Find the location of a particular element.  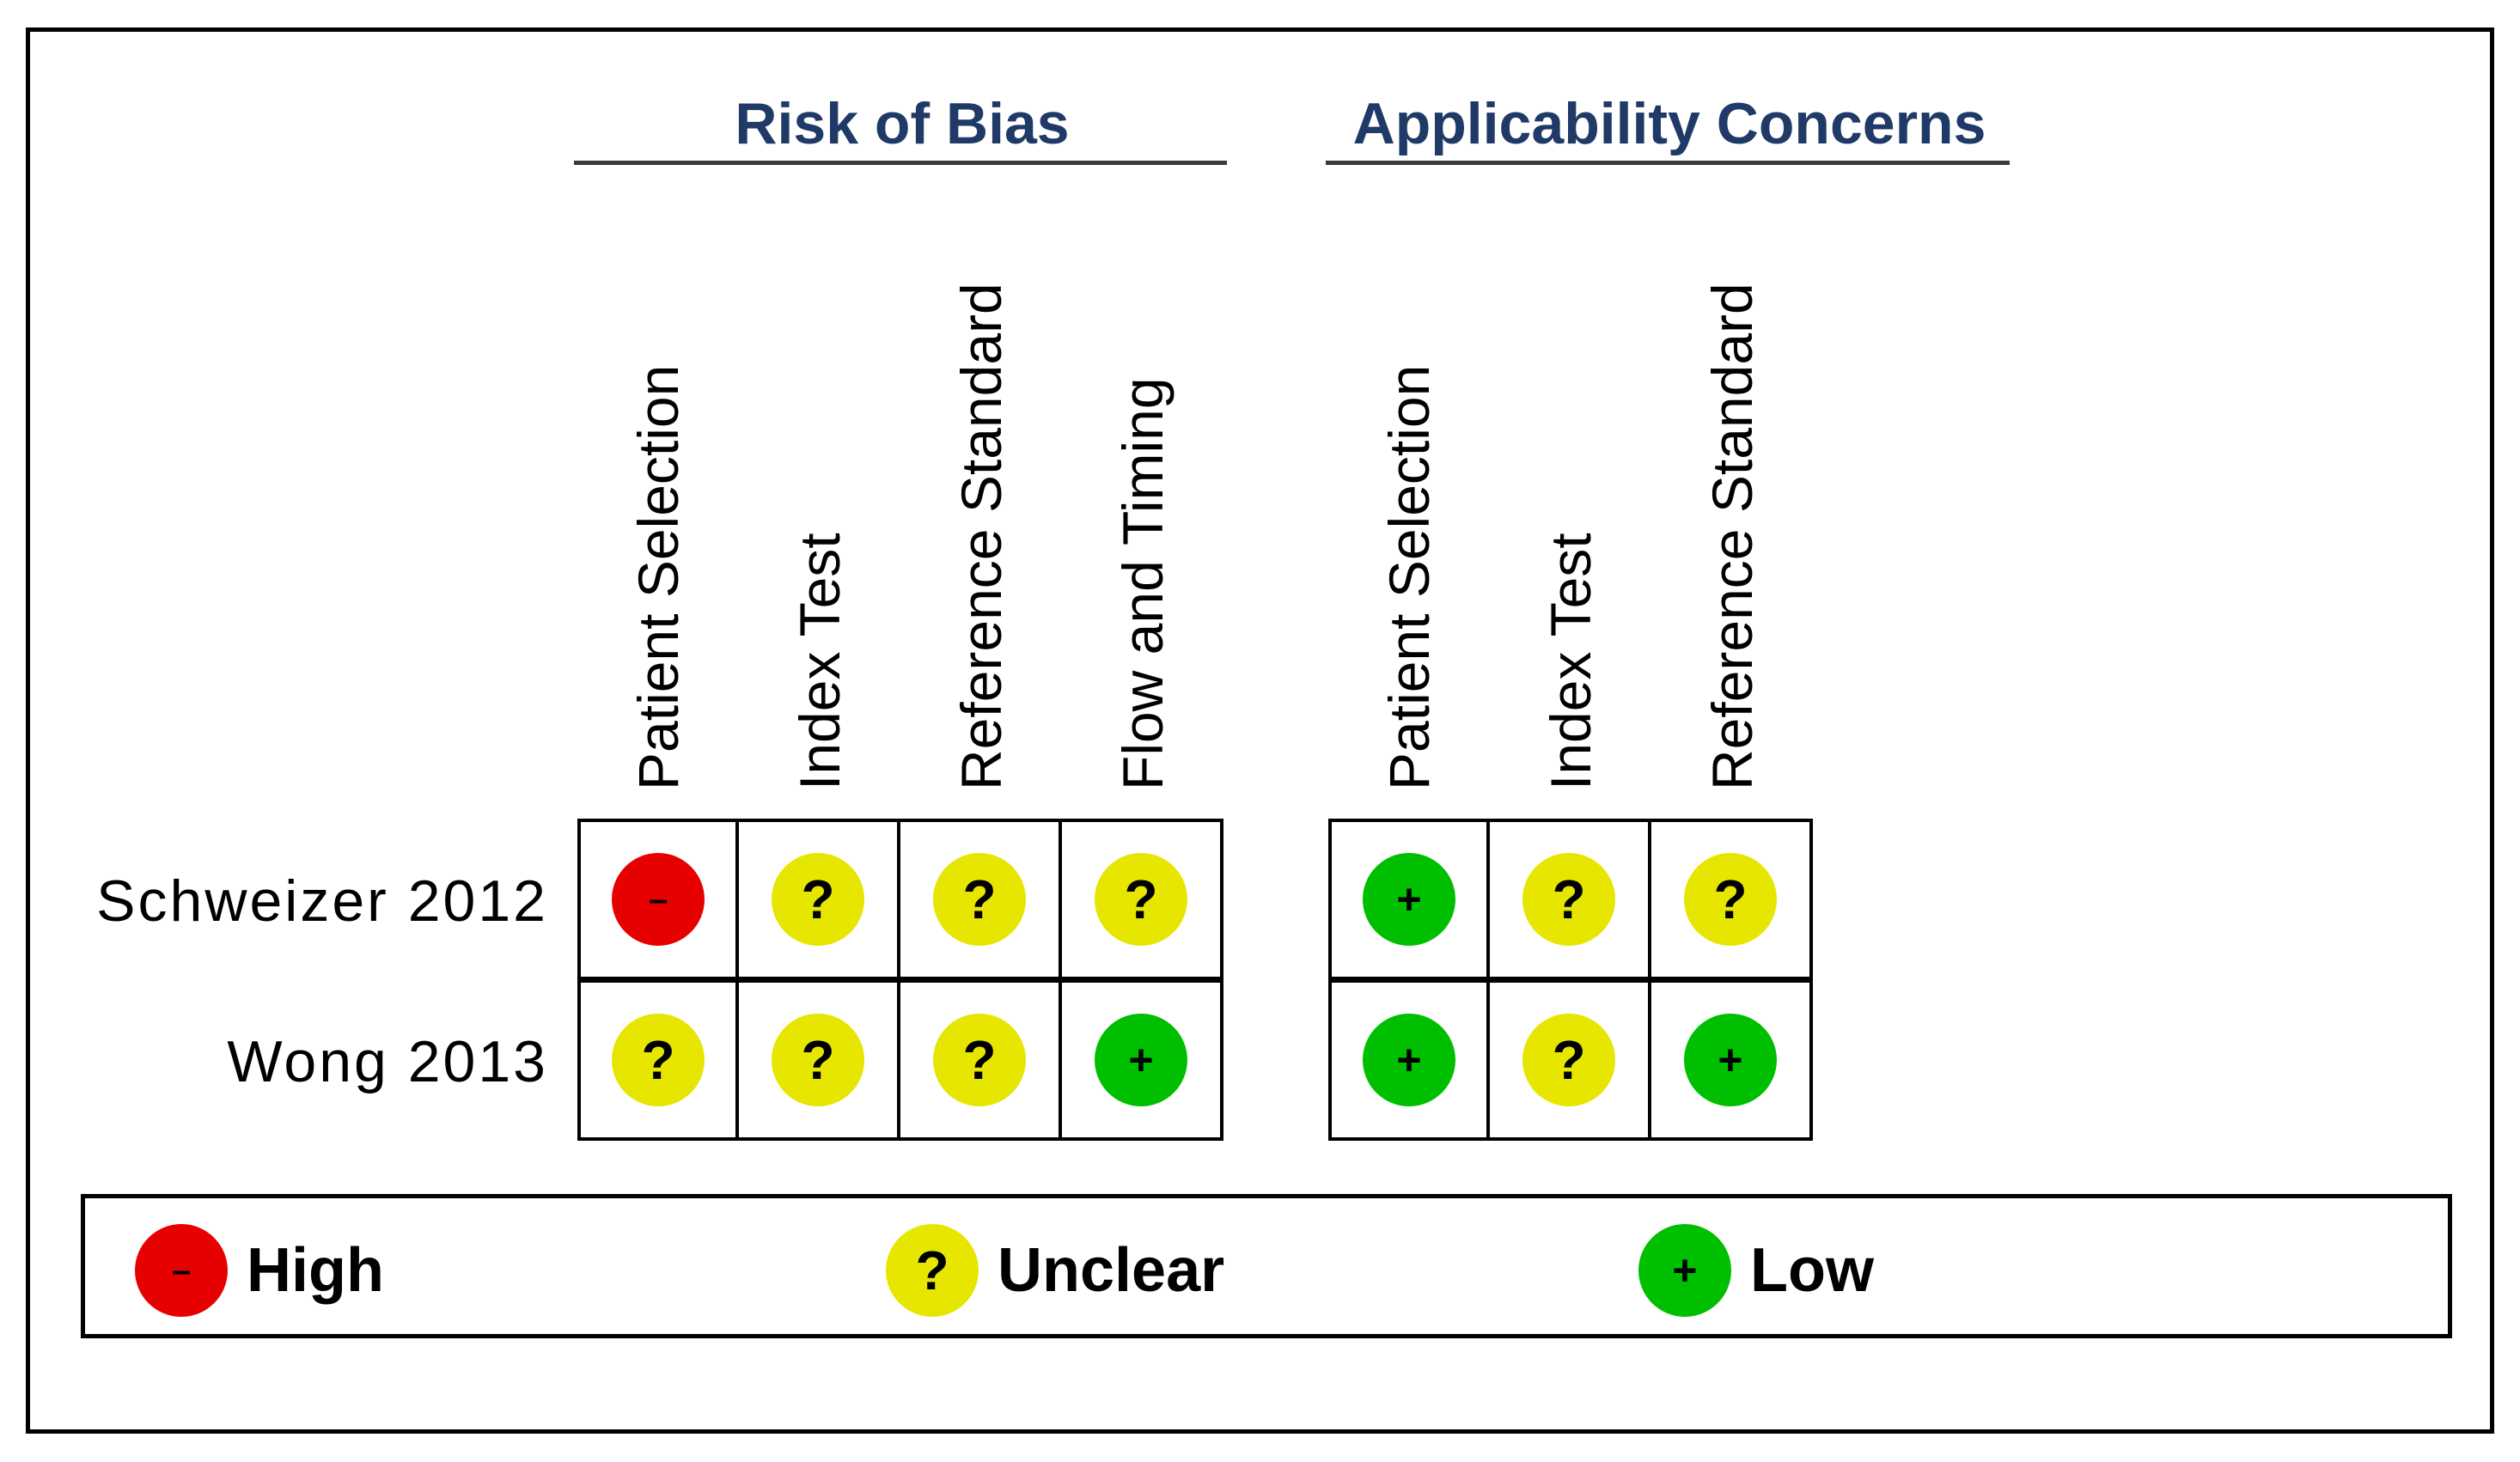

legend-item-unclear: ? Unclear is located at coordinates (1055, 1271).